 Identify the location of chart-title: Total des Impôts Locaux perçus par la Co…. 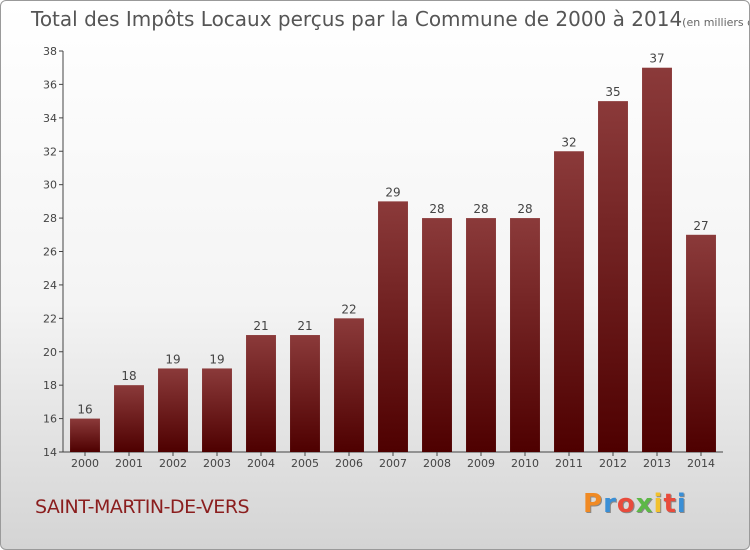
(390, 19).